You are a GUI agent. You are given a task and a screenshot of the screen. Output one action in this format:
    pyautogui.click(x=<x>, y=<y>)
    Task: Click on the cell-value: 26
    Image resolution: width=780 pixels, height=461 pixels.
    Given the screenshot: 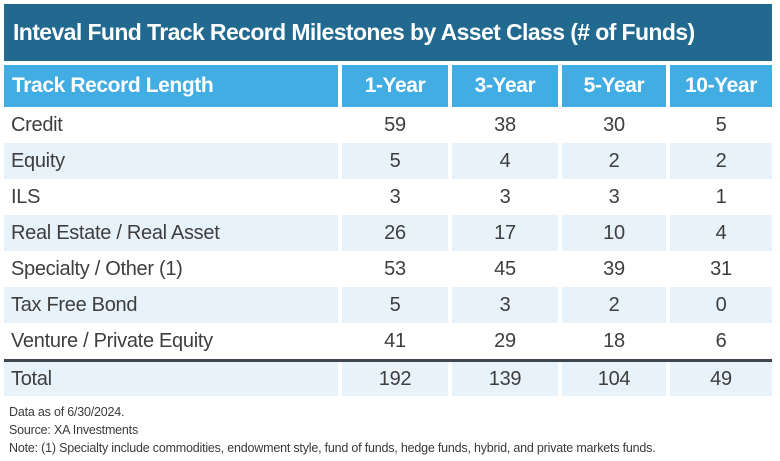 What is the action you would take?
    pyautogui.click(x=395, y=233)
    